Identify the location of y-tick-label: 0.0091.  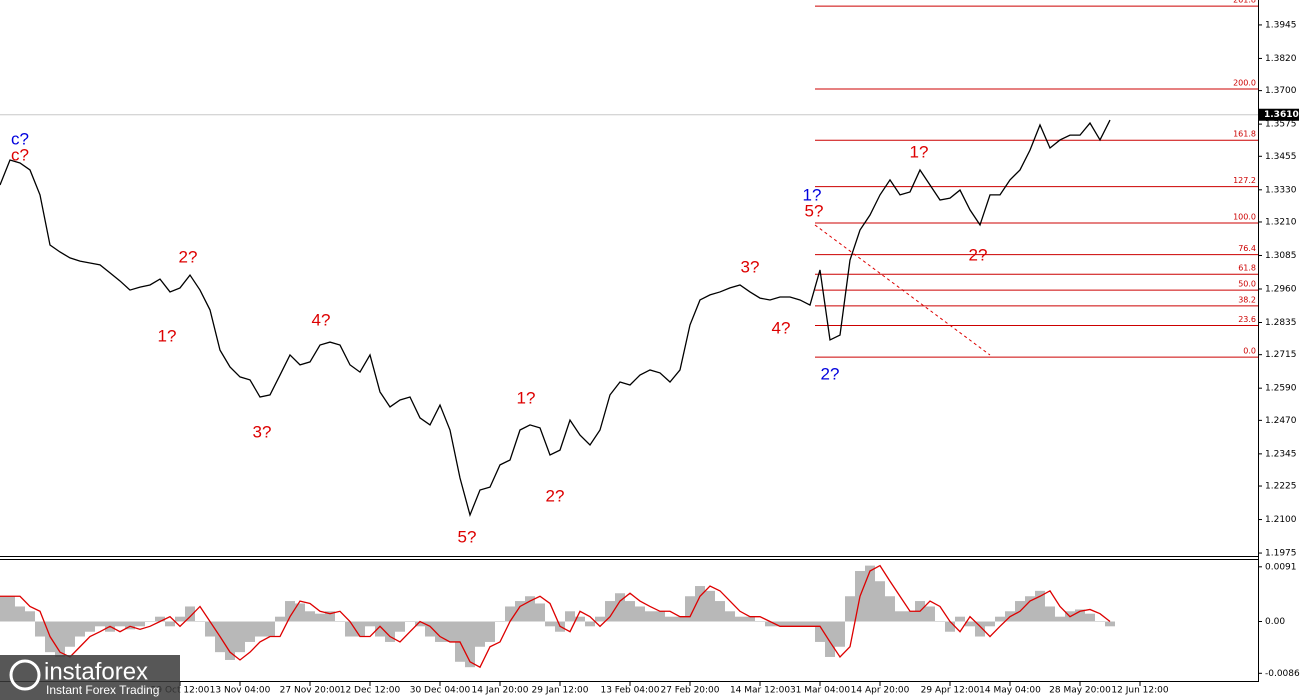
(1281, 567).